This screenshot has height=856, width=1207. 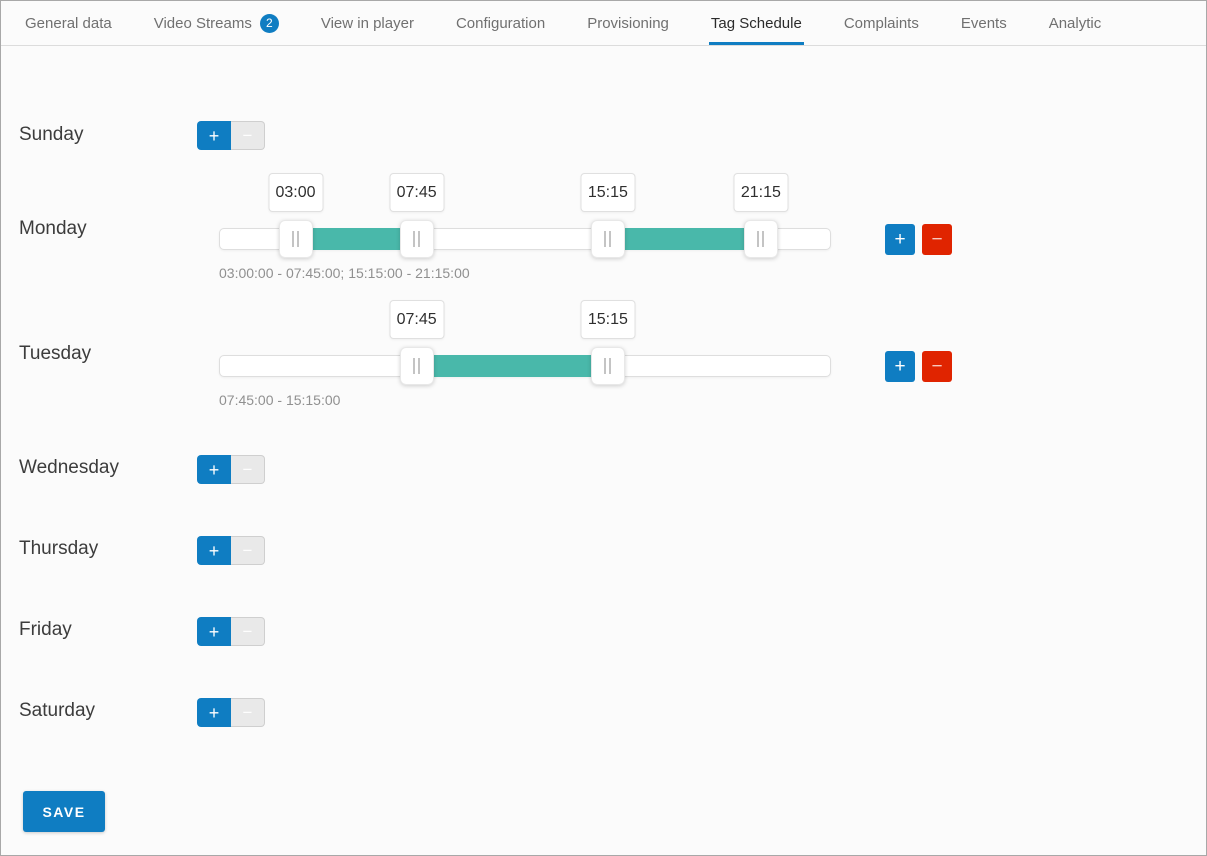 I want to click on tab-label: Configuration, so click(x=500, y=23).